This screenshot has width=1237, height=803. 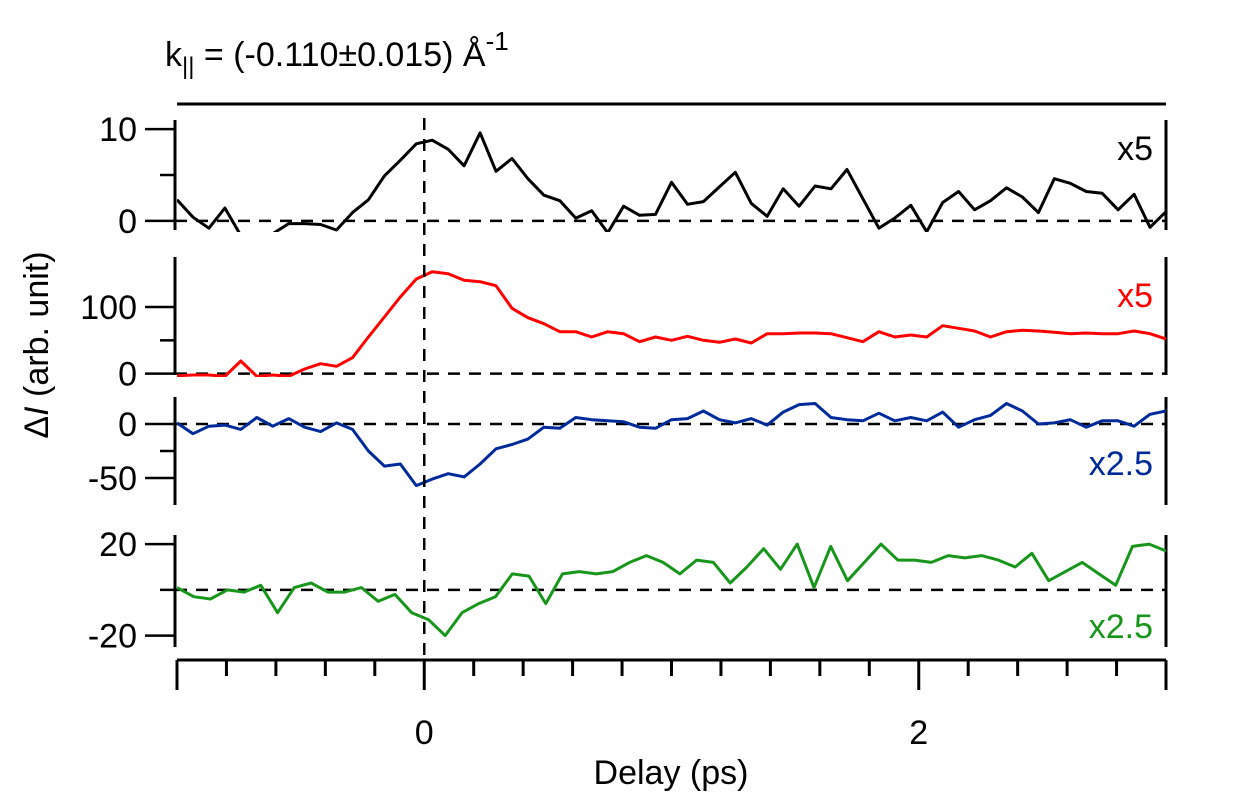 I want to click on panel-2-series-line, so click(x=671, y=323).